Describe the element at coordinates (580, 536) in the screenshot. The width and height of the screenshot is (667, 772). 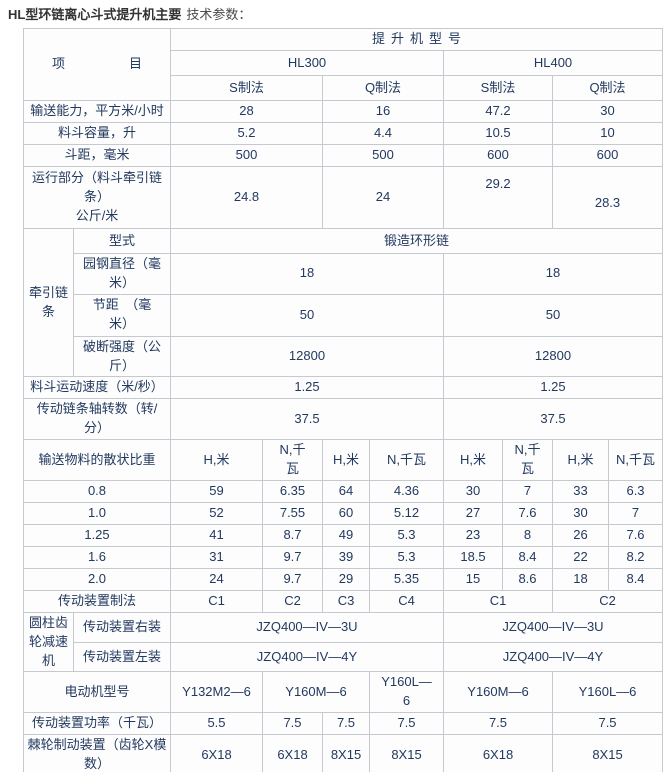
I see `bulk-value: 26` at that location.